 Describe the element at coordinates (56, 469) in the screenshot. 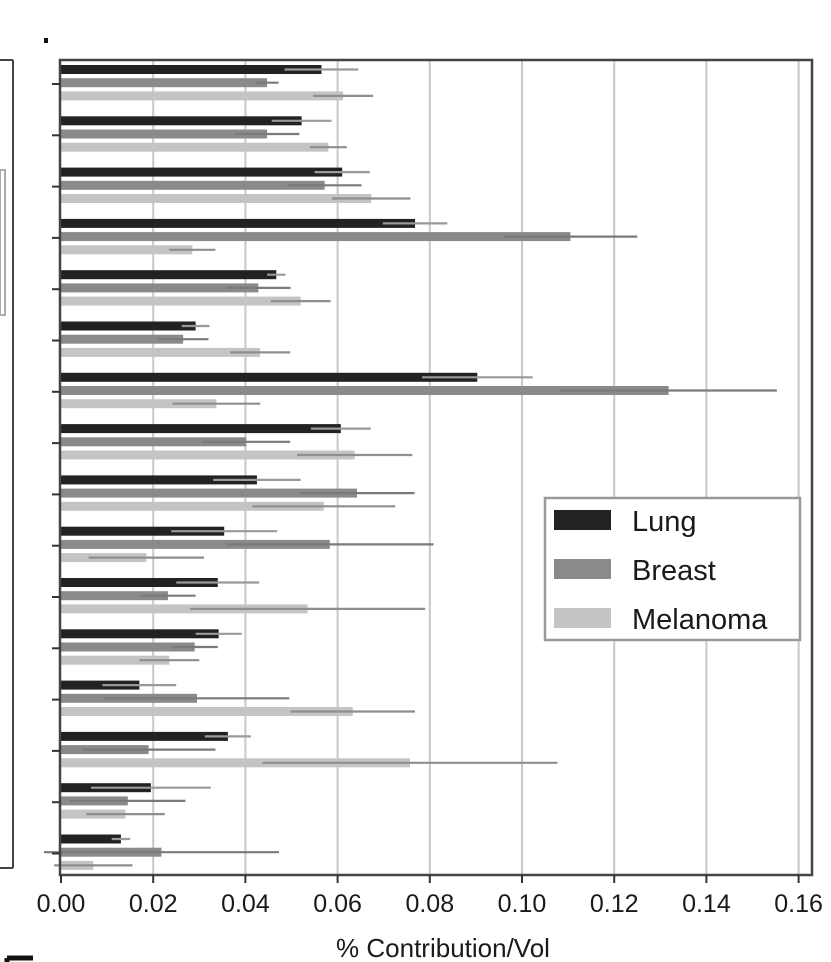

I see `y-ticks` at that location.